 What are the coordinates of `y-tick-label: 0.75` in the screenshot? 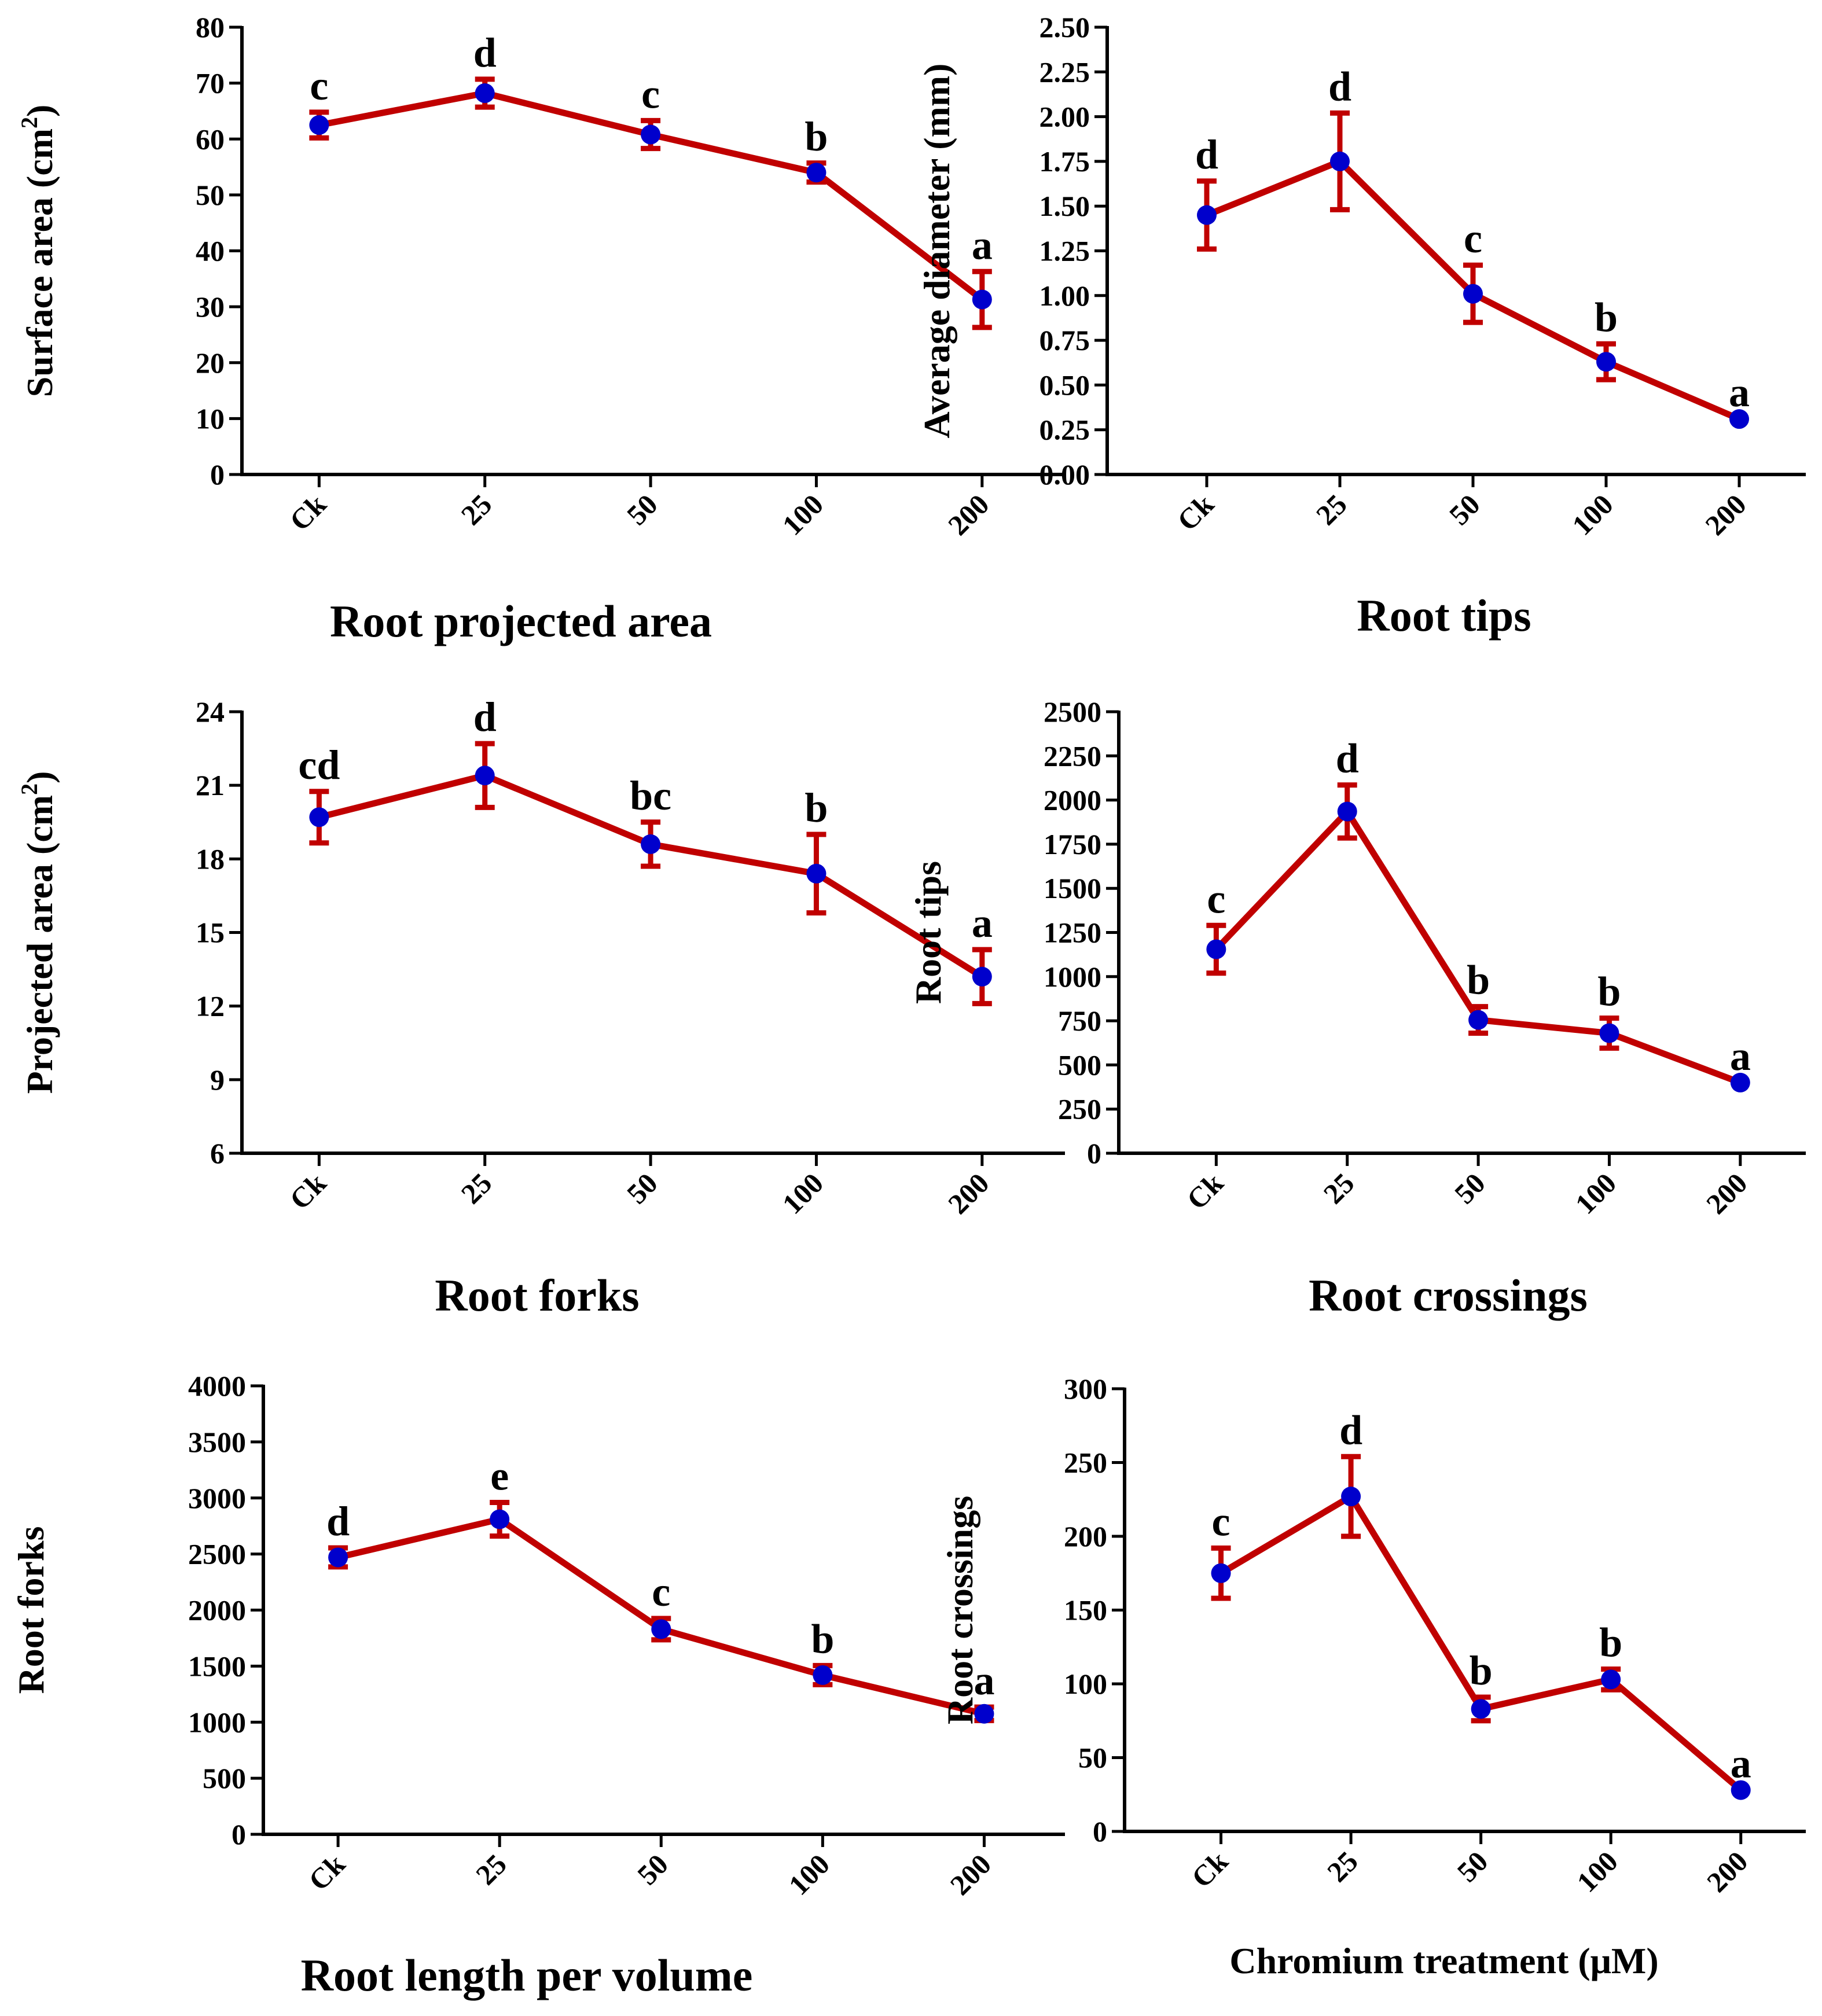 It's located at (1064, 340).